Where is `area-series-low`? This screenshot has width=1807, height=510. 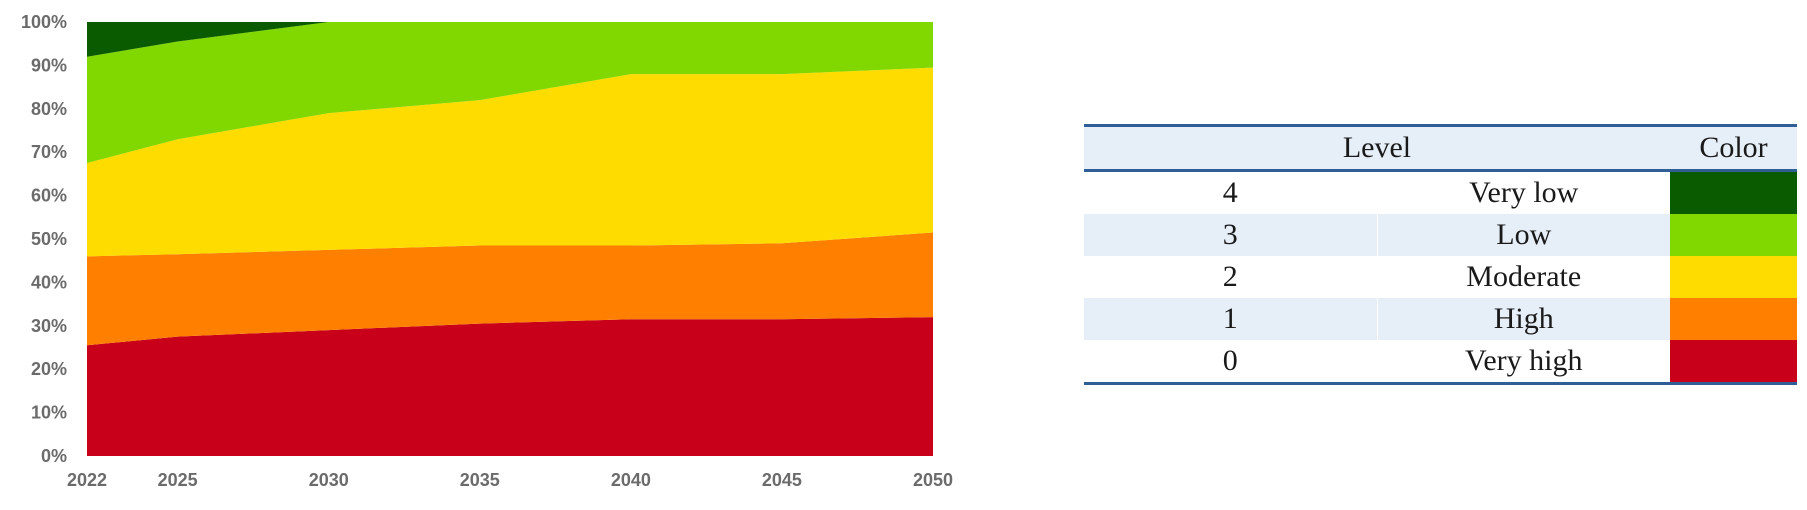
area-series-low is located at coordinates (510, 92).